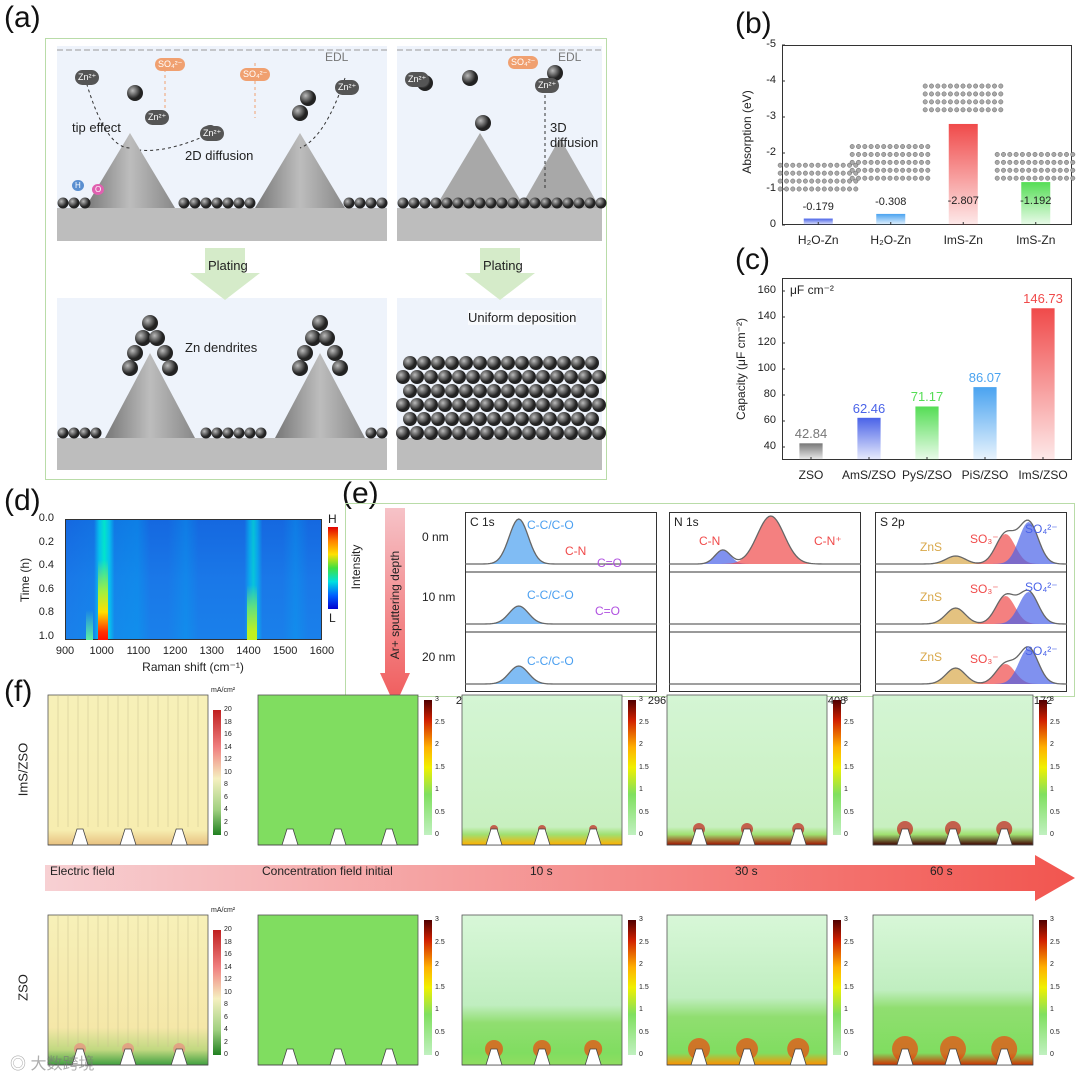 This screenshot has height=1080, width=1080. Describe the element at coordinates (228, 747) in the screenshot. I see `colorbar-tick-label: 14` at that location.